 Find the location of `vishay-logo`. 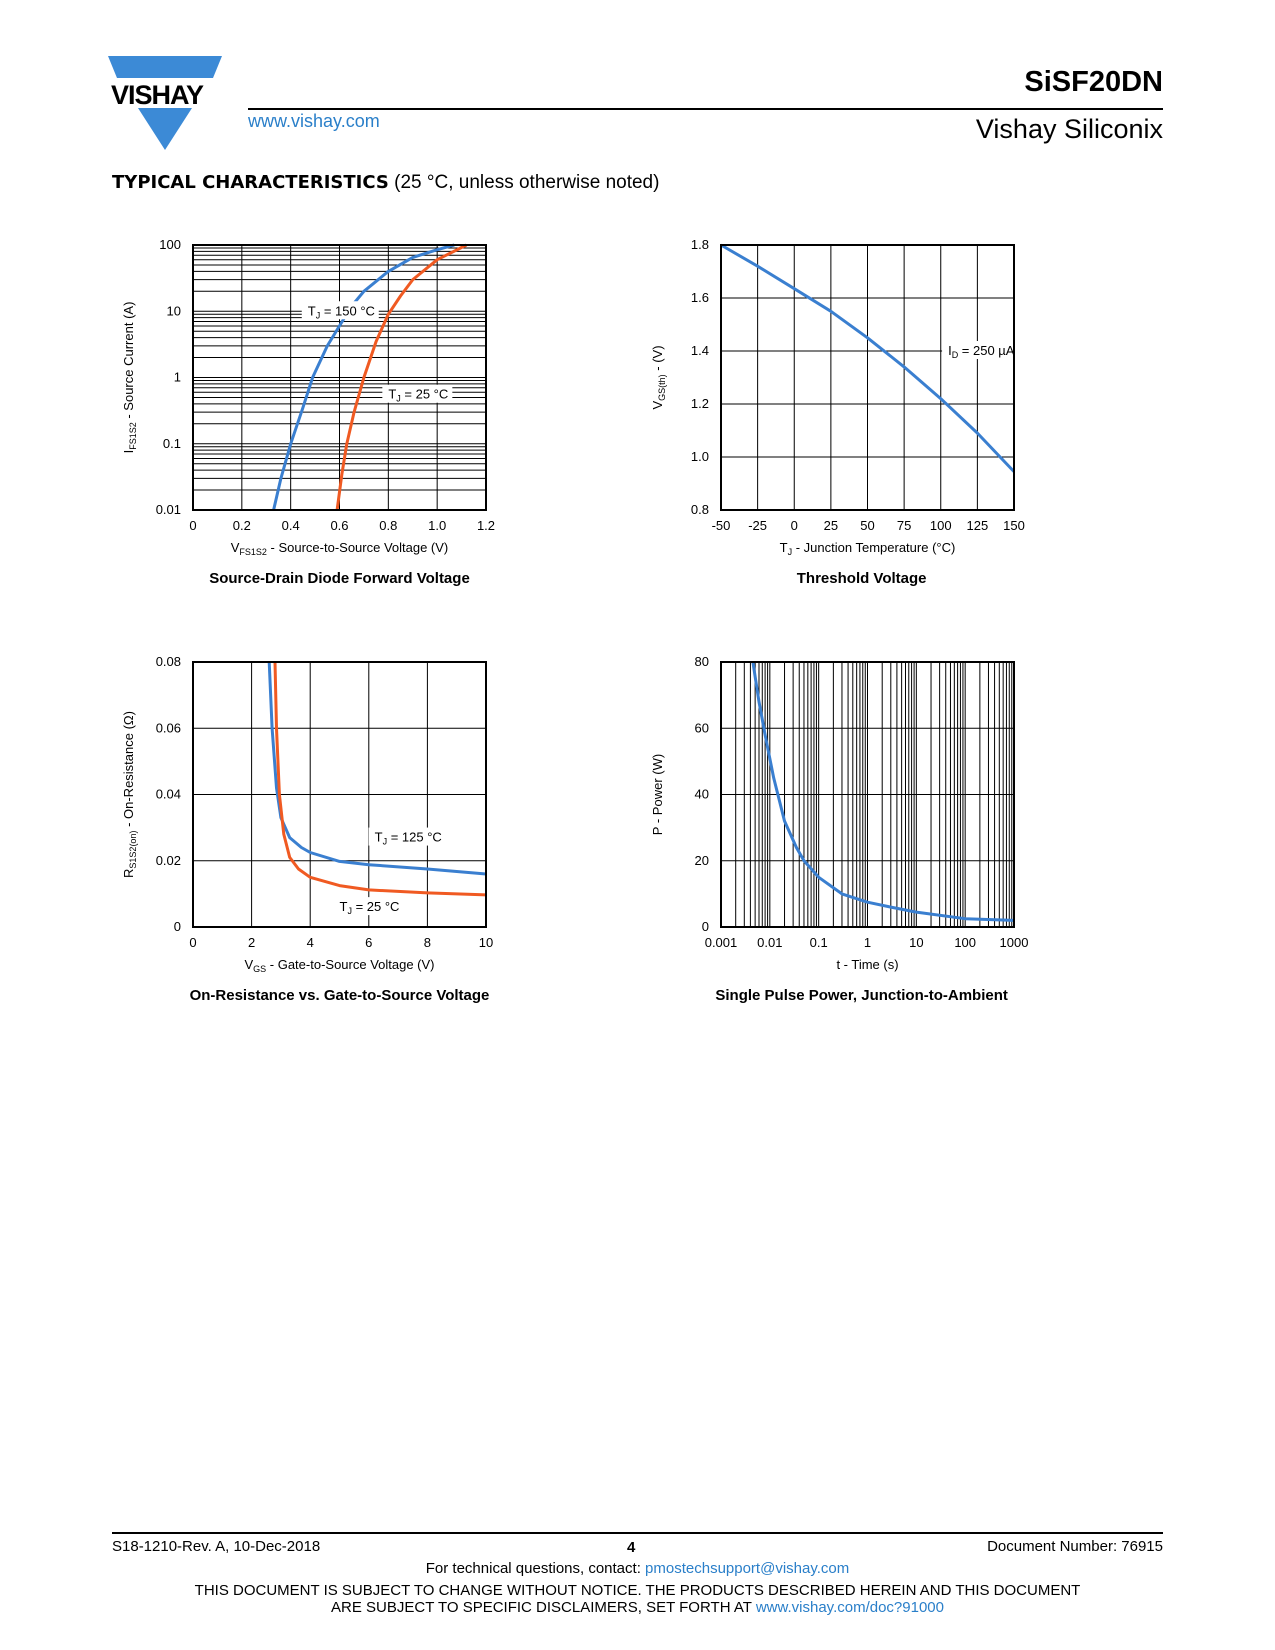

vishay-logo is located at coordinates (165, 103).